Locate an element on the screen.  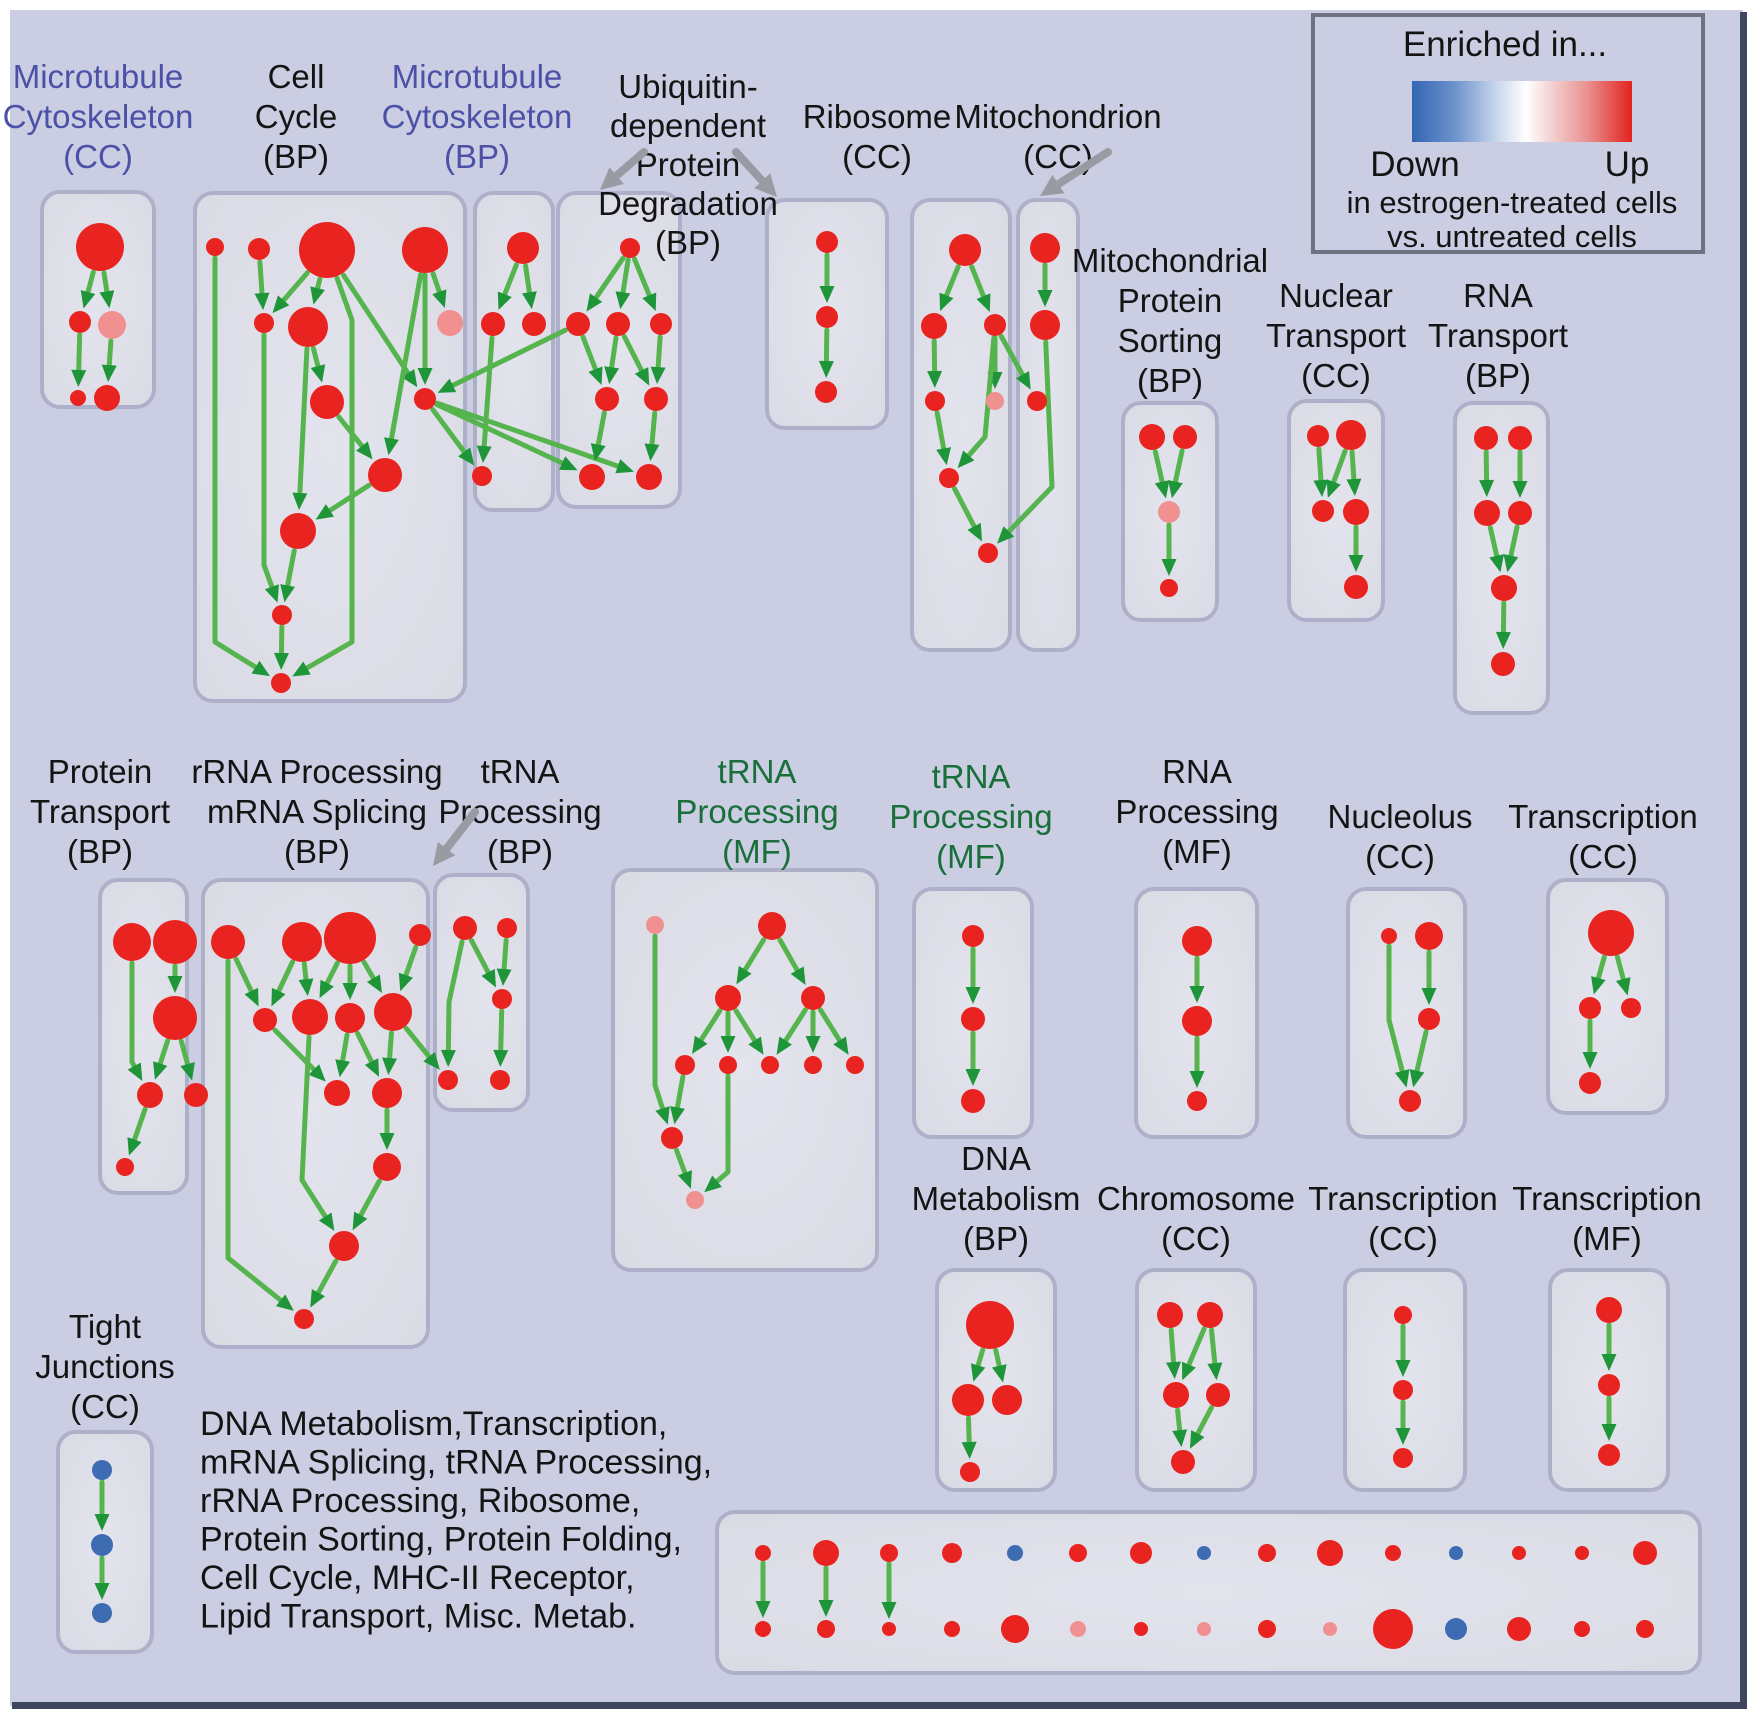
label-line: tRNA is located at coordinates (971, 776).